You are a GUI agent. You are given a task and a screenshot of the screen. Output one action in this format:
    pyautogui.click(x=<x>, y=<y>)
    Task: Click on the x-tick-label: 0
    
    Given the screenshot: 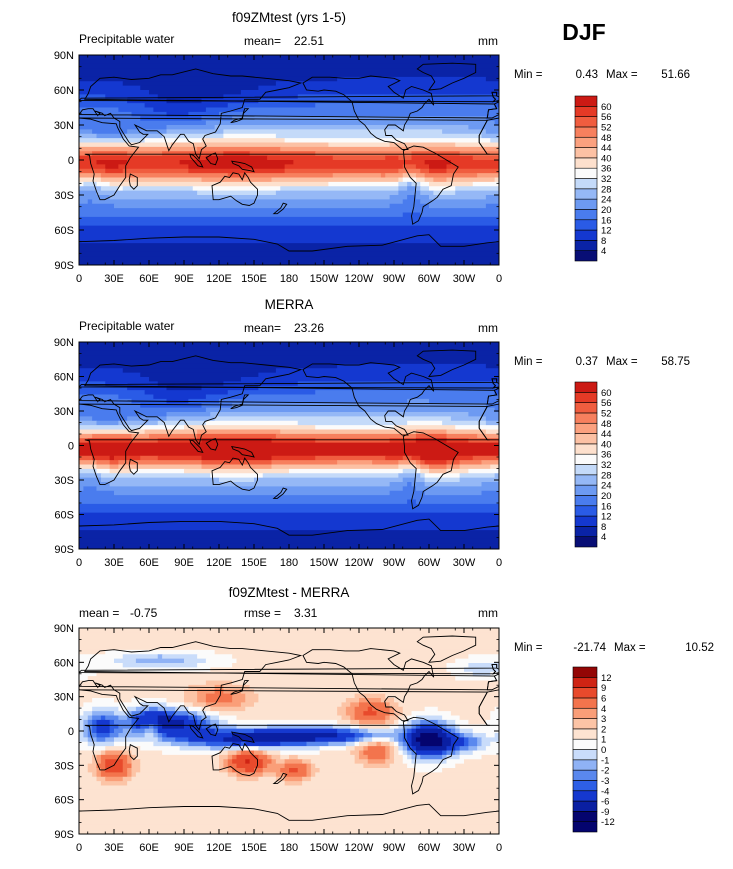 What is the action you would take?
    pyautogui.click(x=499, y=563)
    